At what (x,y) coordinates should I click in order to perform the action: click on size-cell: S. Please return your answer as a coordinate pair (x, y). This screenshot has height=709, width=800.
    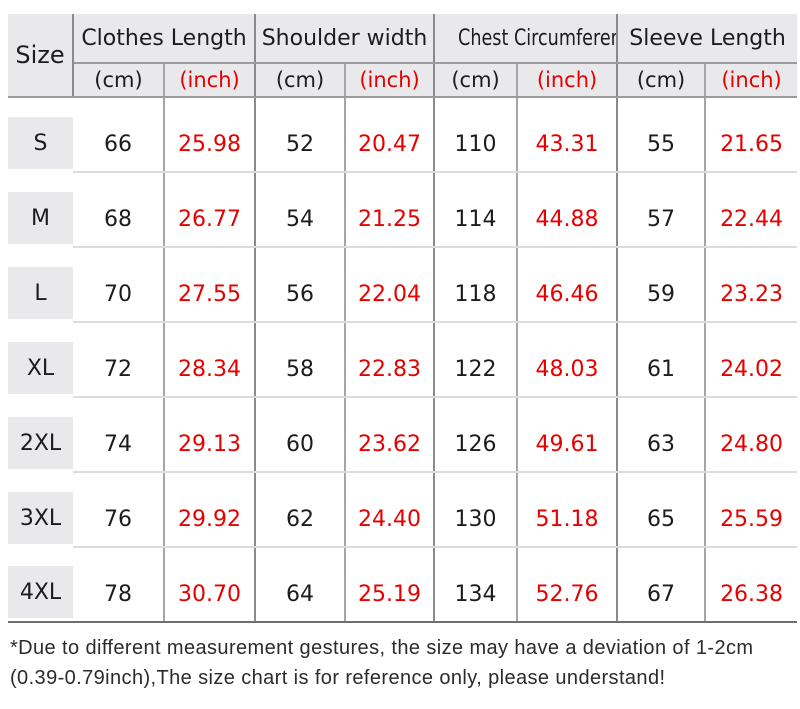
    Looking at the image, I should click on (40, 134).